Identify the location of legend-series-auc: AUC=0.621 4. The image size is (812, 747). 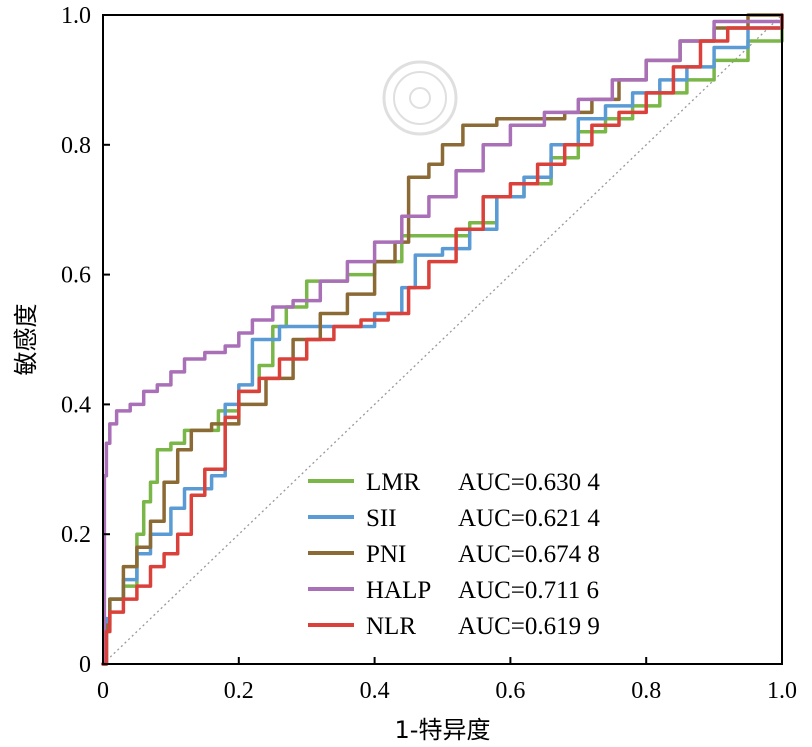
(529, 518).